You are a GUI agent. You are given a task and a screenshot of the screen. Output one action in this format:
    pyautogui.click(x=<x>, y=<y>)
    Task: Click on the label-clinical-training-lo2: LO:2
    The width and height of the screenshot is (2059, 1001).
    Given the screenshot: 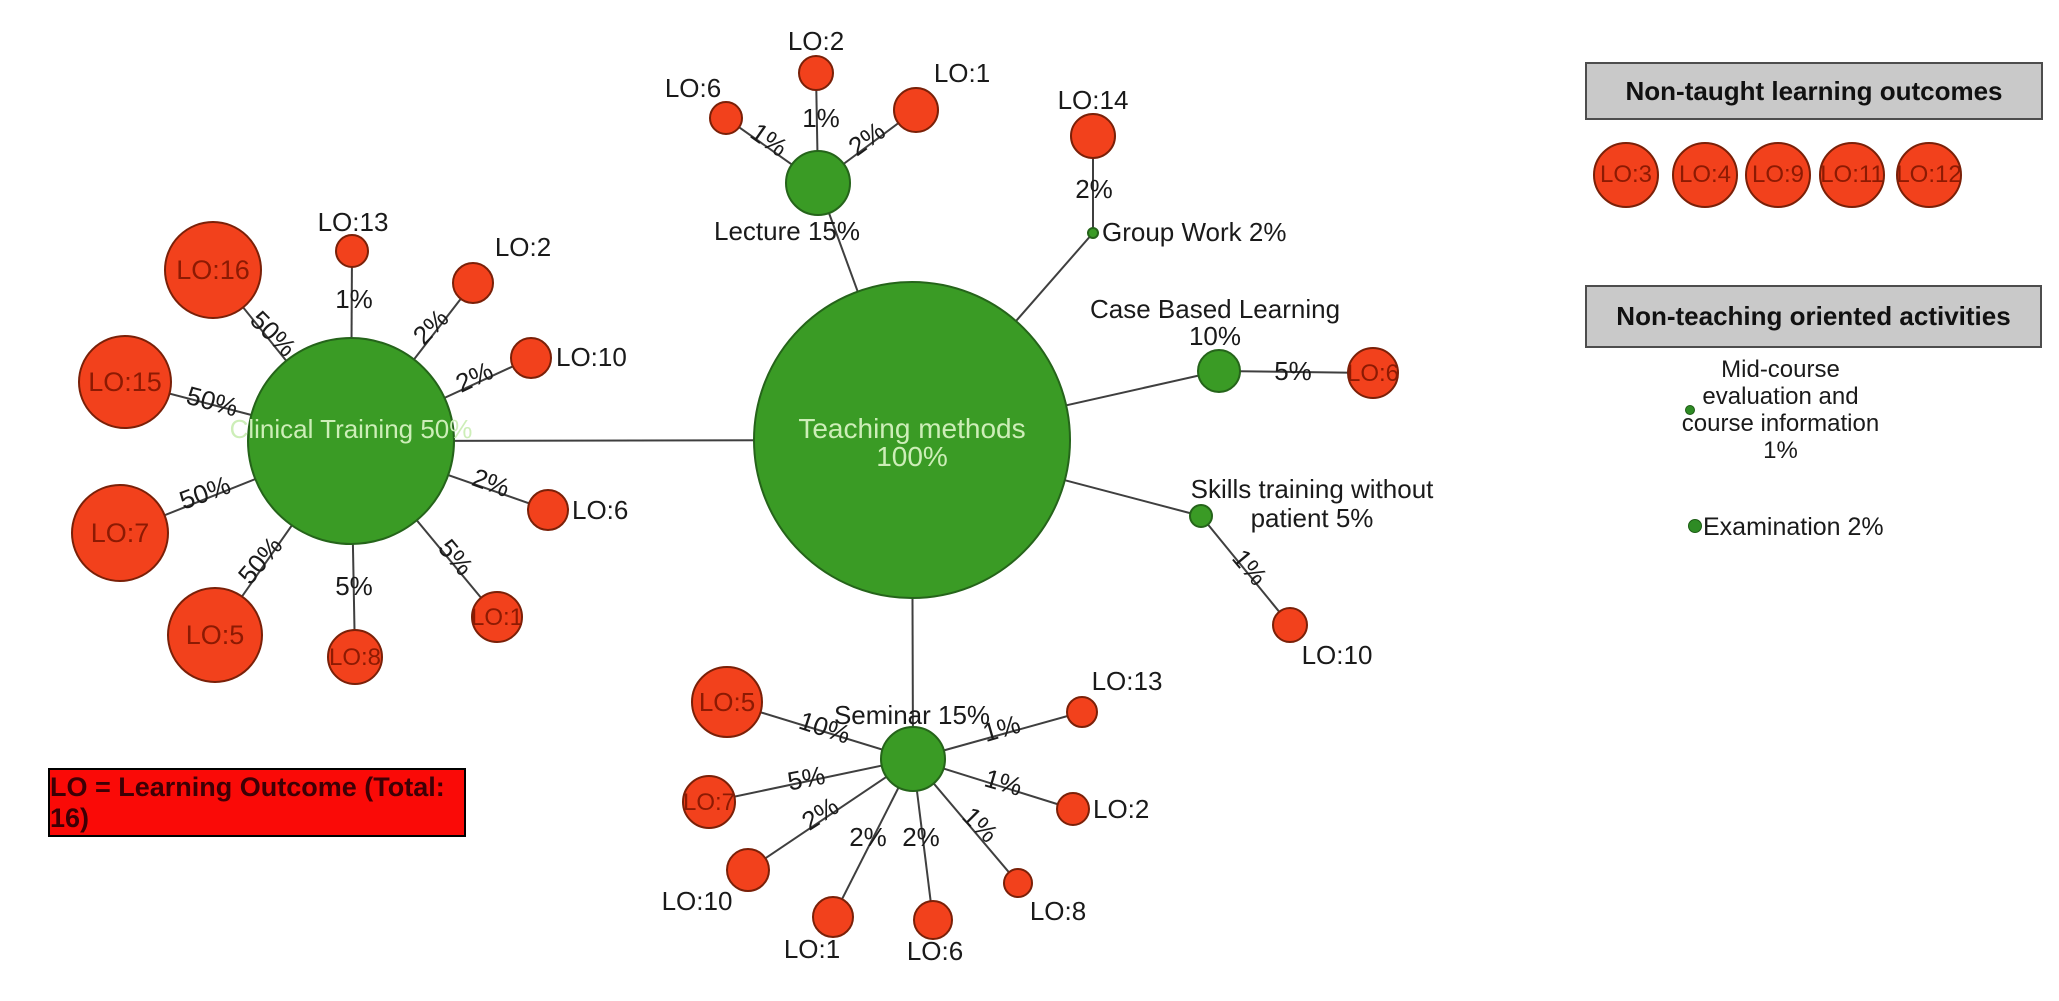 What is the action you would take?
    pyautogui.click(x=523, y=247)
    